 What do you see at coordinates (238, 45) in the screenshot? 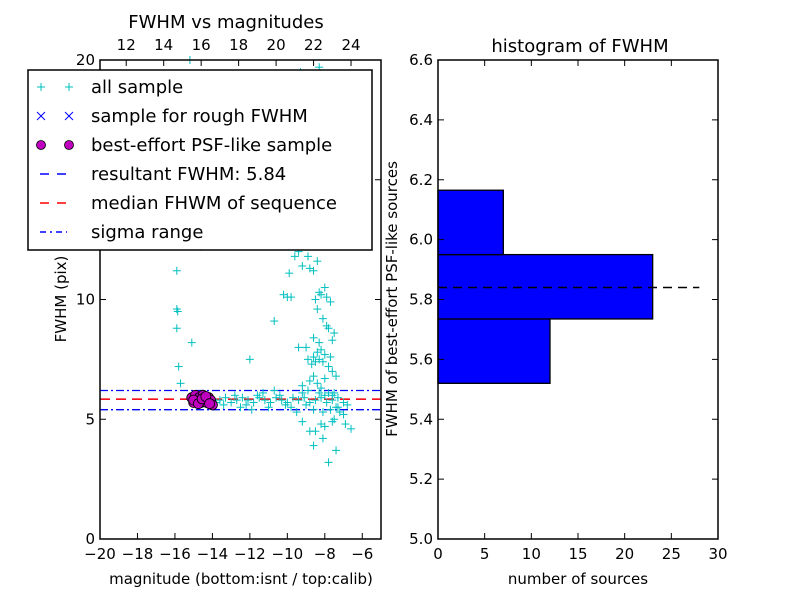
I see `top-x-tick-label: 18` at bounding box center [238, 45].